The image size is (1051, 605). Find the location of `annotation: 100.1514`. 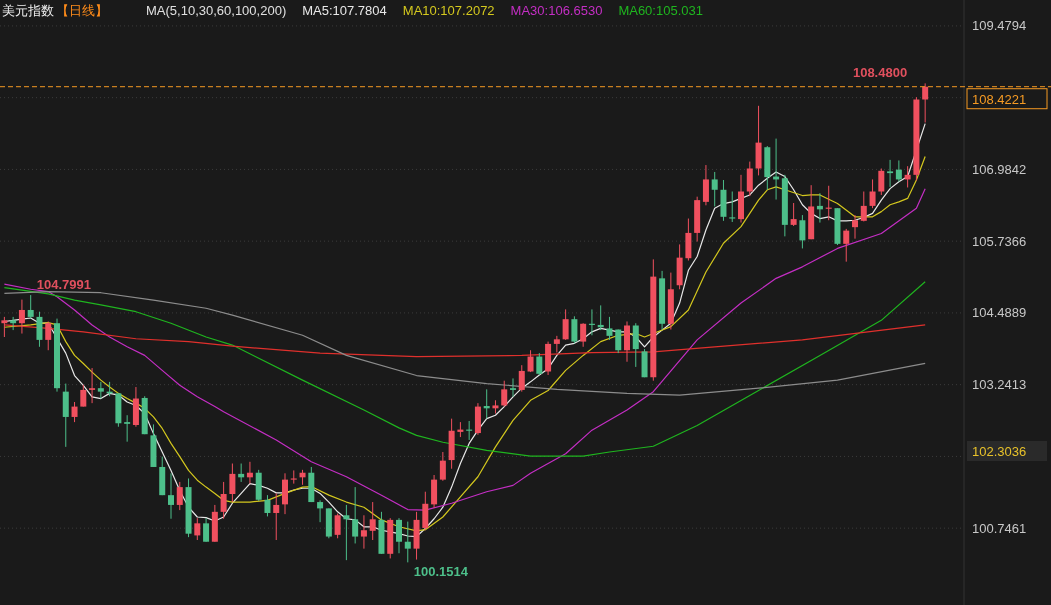

annotation: 100.1514 is located at coordinates (441, 572).